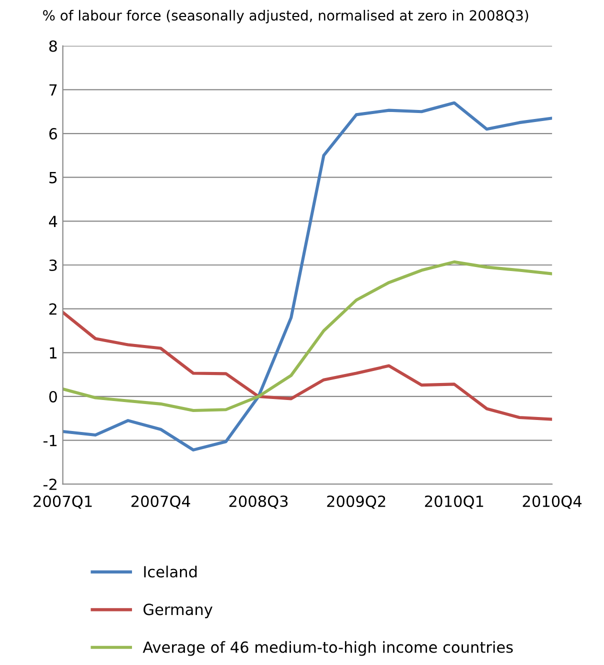  I want to click on y-axis-title: % of labour force (seasonally adjusted, normalised at zero in 2008Q3), so click(285, 17).